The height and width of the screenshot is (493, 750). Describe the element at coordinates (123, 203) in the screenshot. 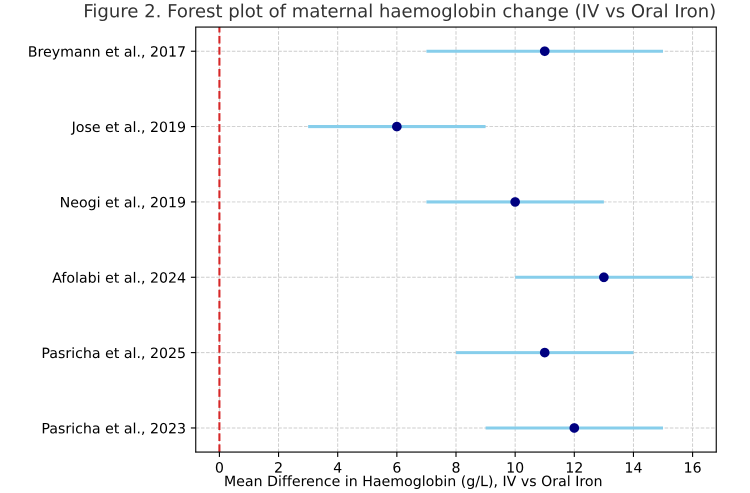

I see `y-tick-label: Neogi et al., 2019` at that location.